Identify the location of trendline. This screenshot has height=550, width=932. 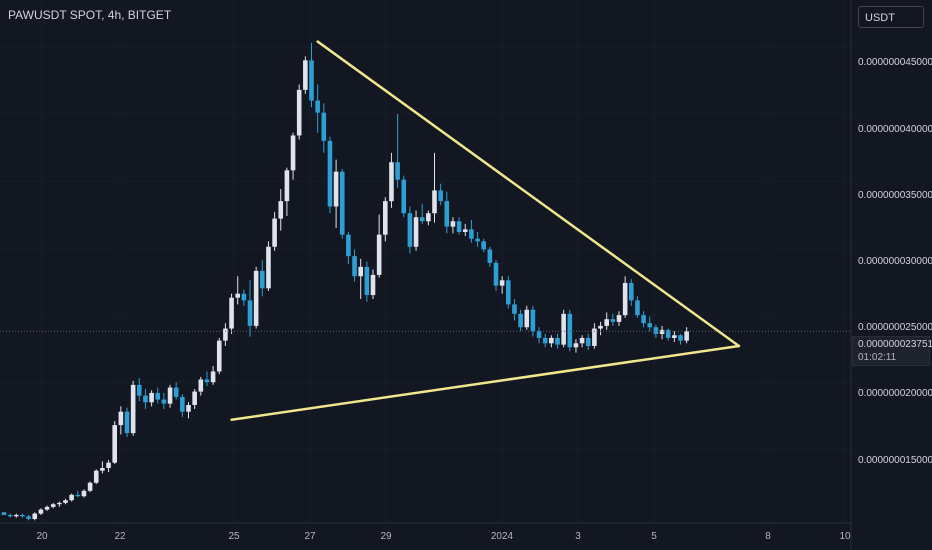
(485, 382).